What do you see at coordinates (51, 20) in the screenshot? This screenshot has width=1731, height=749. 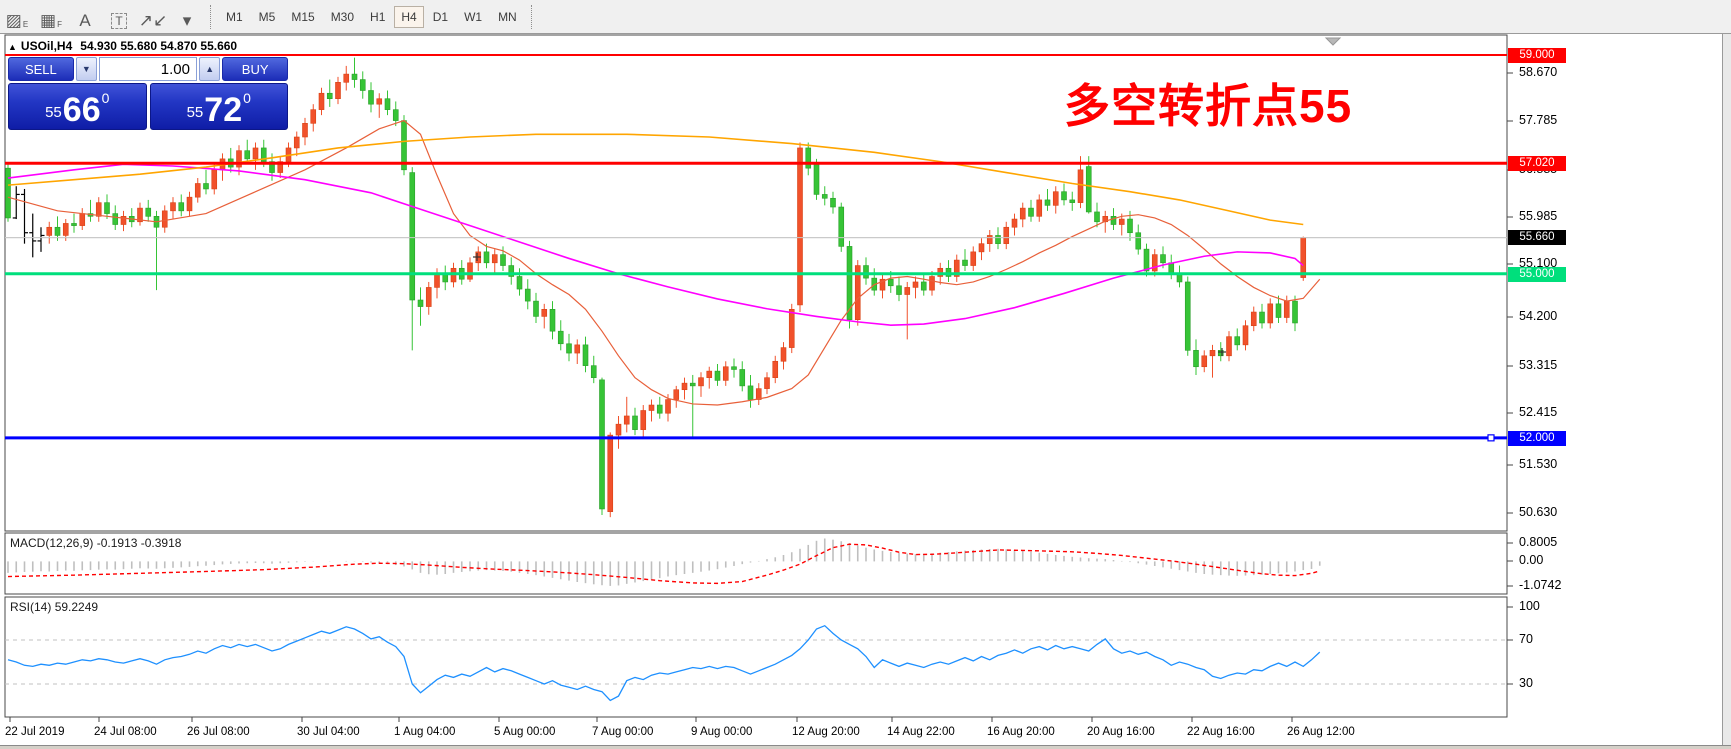 I see `grid-chart-icon: ▦ F` at bounding box center [51, 20].